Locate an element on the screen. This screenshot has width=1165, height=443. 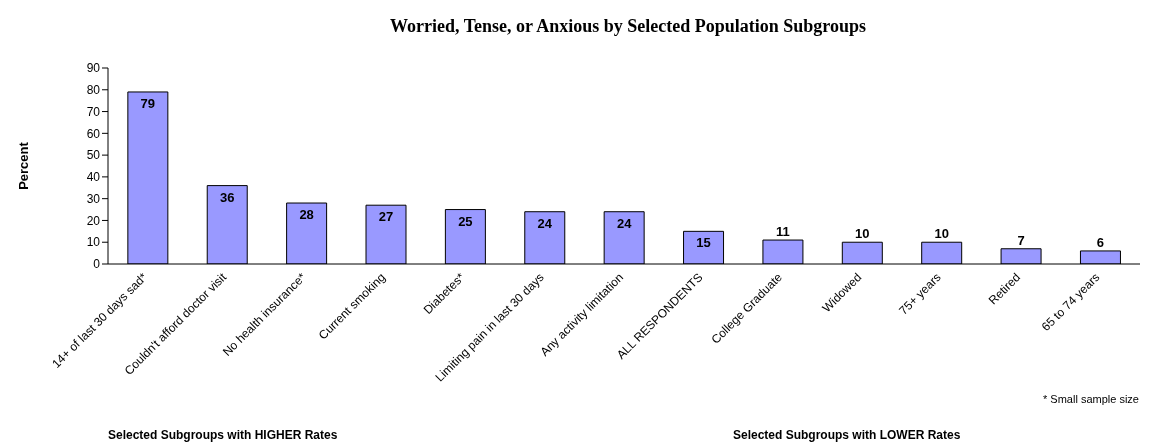
text: * Small sample size is located at coordinates (1091, 399).